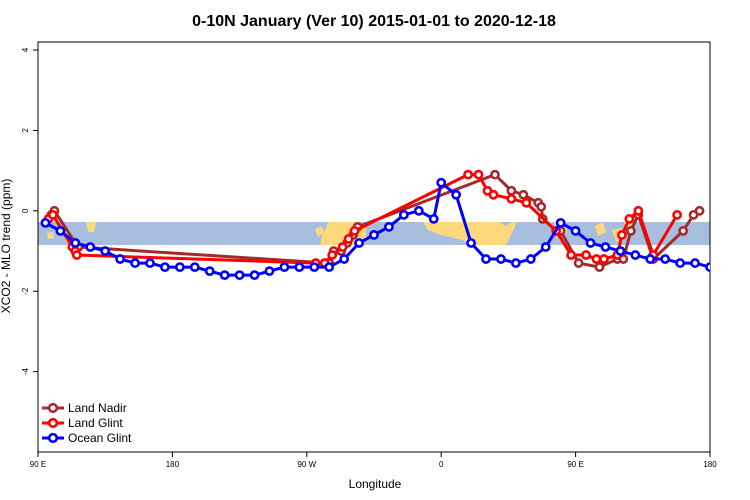 This screenshot has height=500, width=750. Describe the element at coordinates (97, 408) in the screenshot. I see `legend-label: Land Nadir` at that location.